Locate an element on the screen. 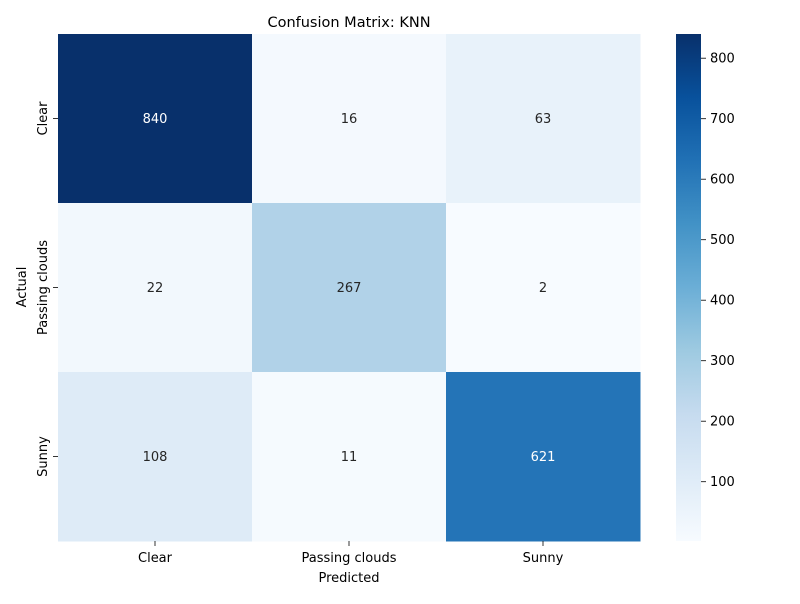 The width and height of the screenshot is (800, 604). cell-value-label: 63 is located at coordinates (543, 119).